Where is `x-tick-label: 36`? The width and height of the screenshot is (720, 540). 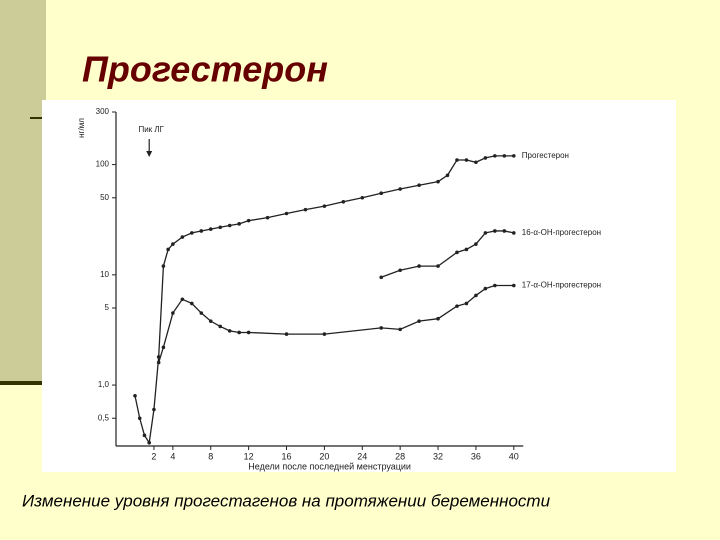 x-tick-label: 36 is located at coordinates (476, 456).